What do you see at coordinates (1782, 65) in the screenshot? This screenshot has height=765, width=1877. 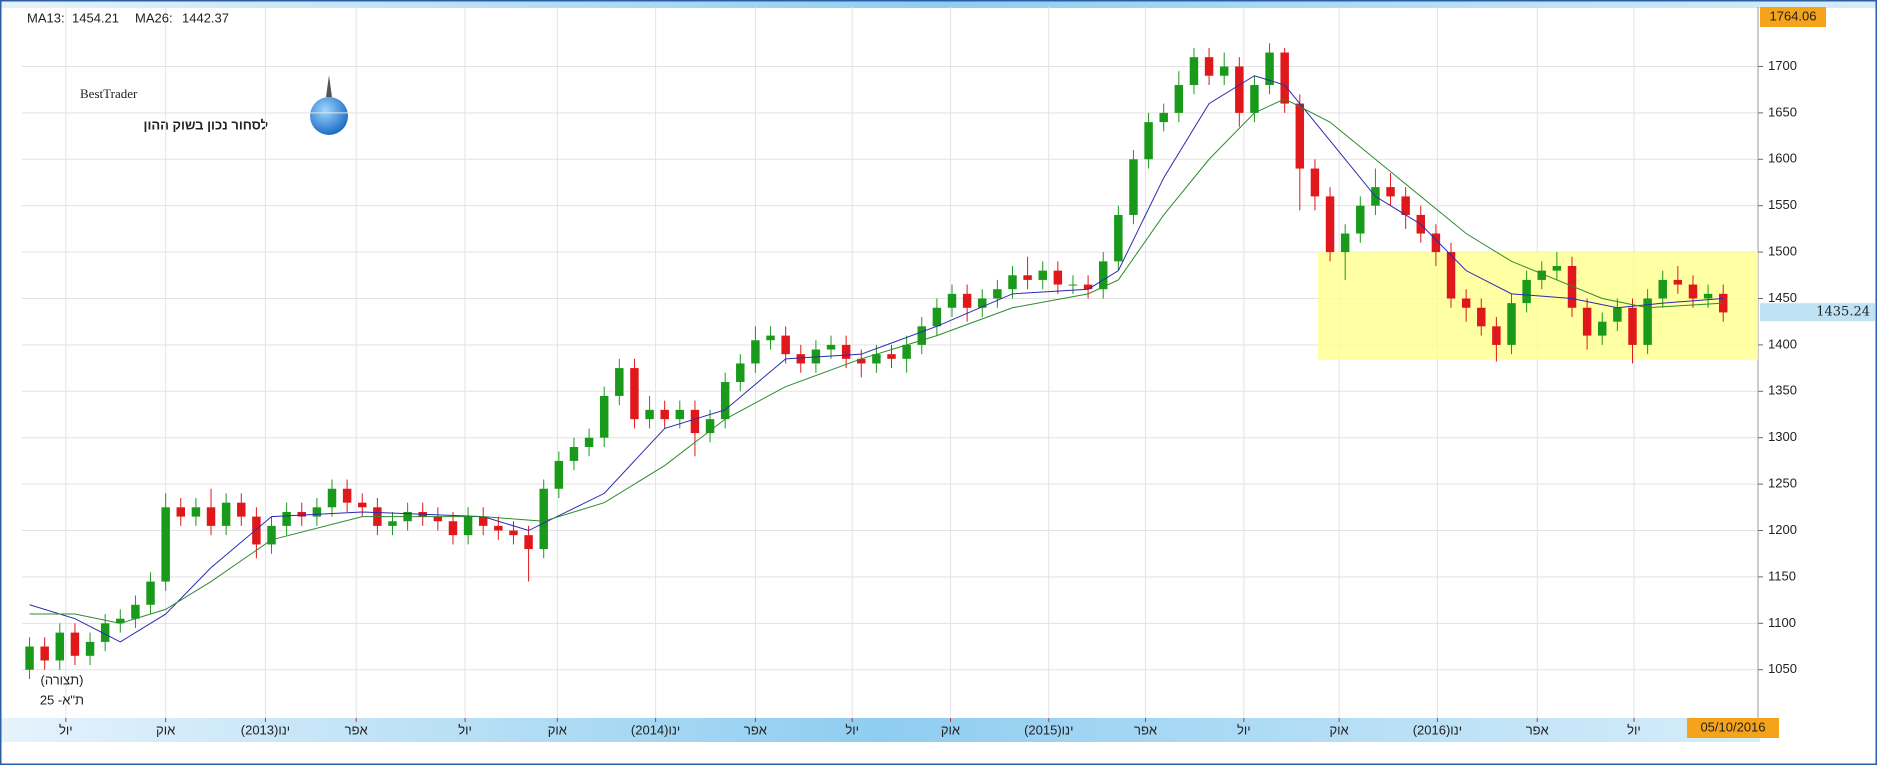 I see `y-tick-label: 1700` at bounding box center [1782, 65].